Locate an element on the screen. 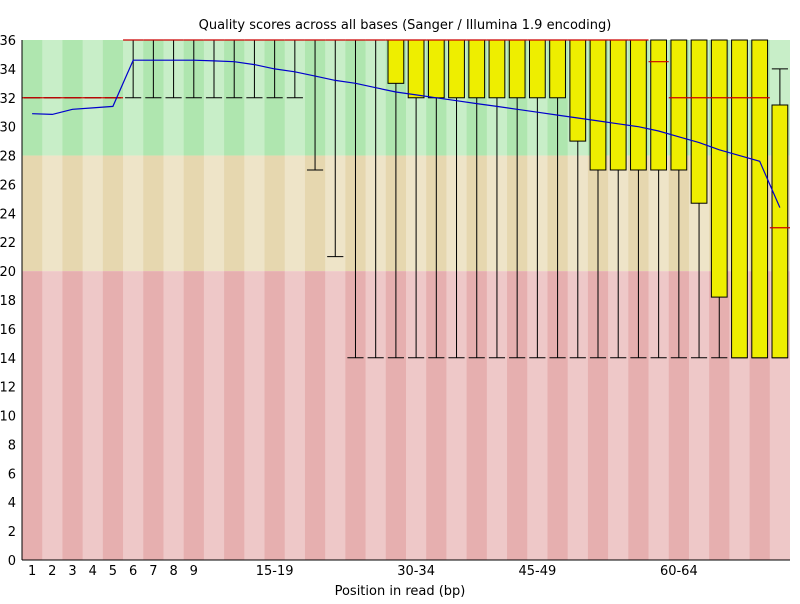 Image resolution: width=800 pixels, height=604 pixels. y-tick-label: 30 is located at coordinates (8, 128).